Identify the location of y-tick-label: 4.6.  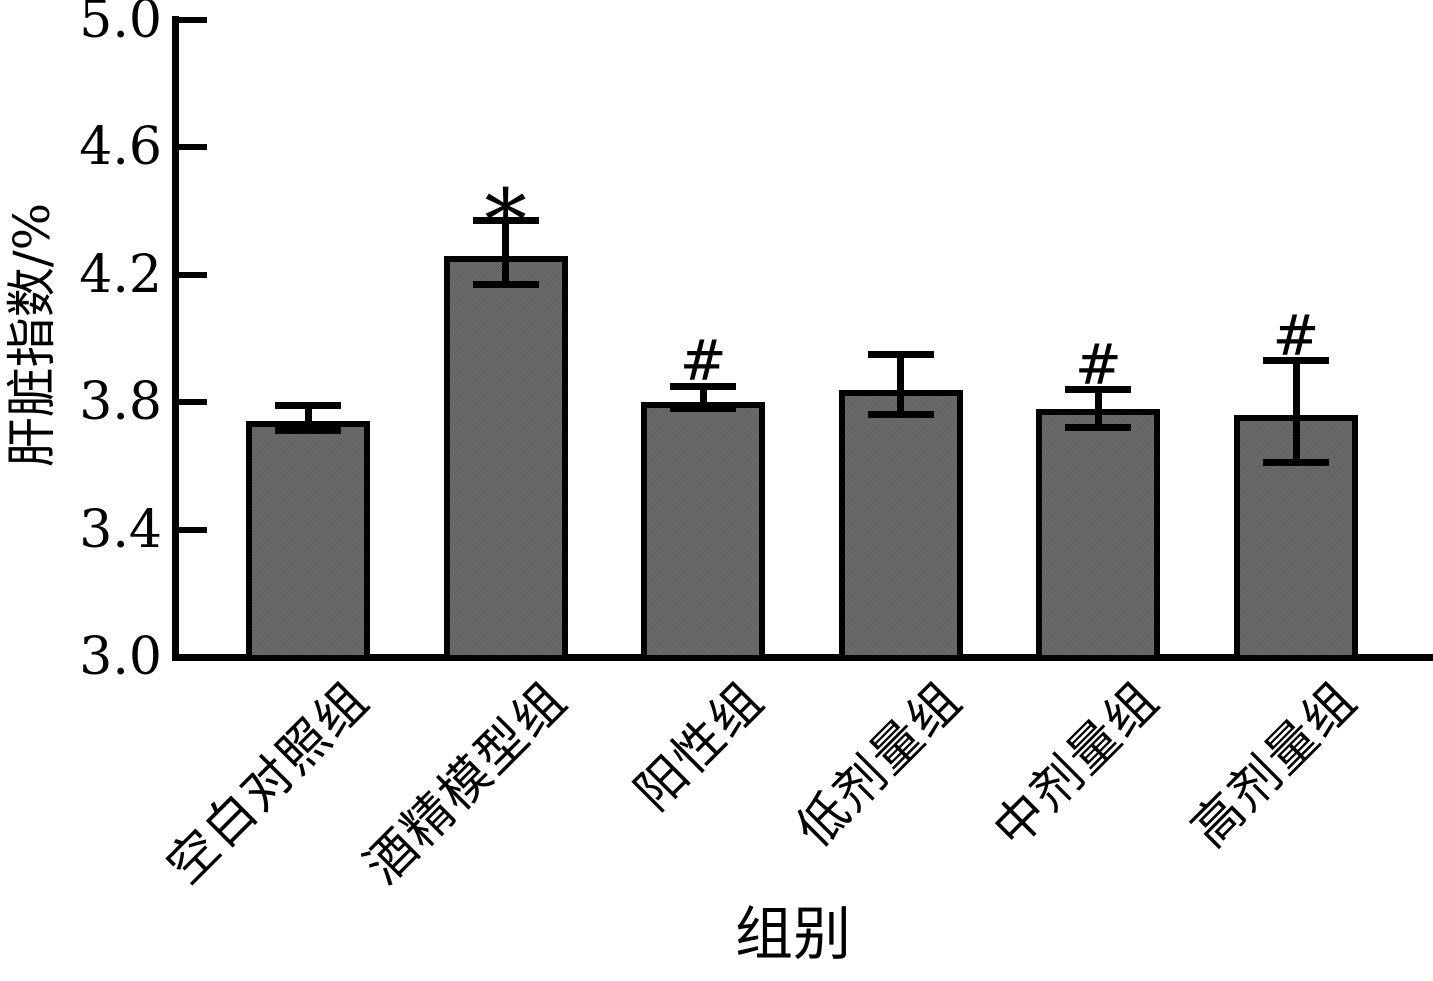
(120, 147).